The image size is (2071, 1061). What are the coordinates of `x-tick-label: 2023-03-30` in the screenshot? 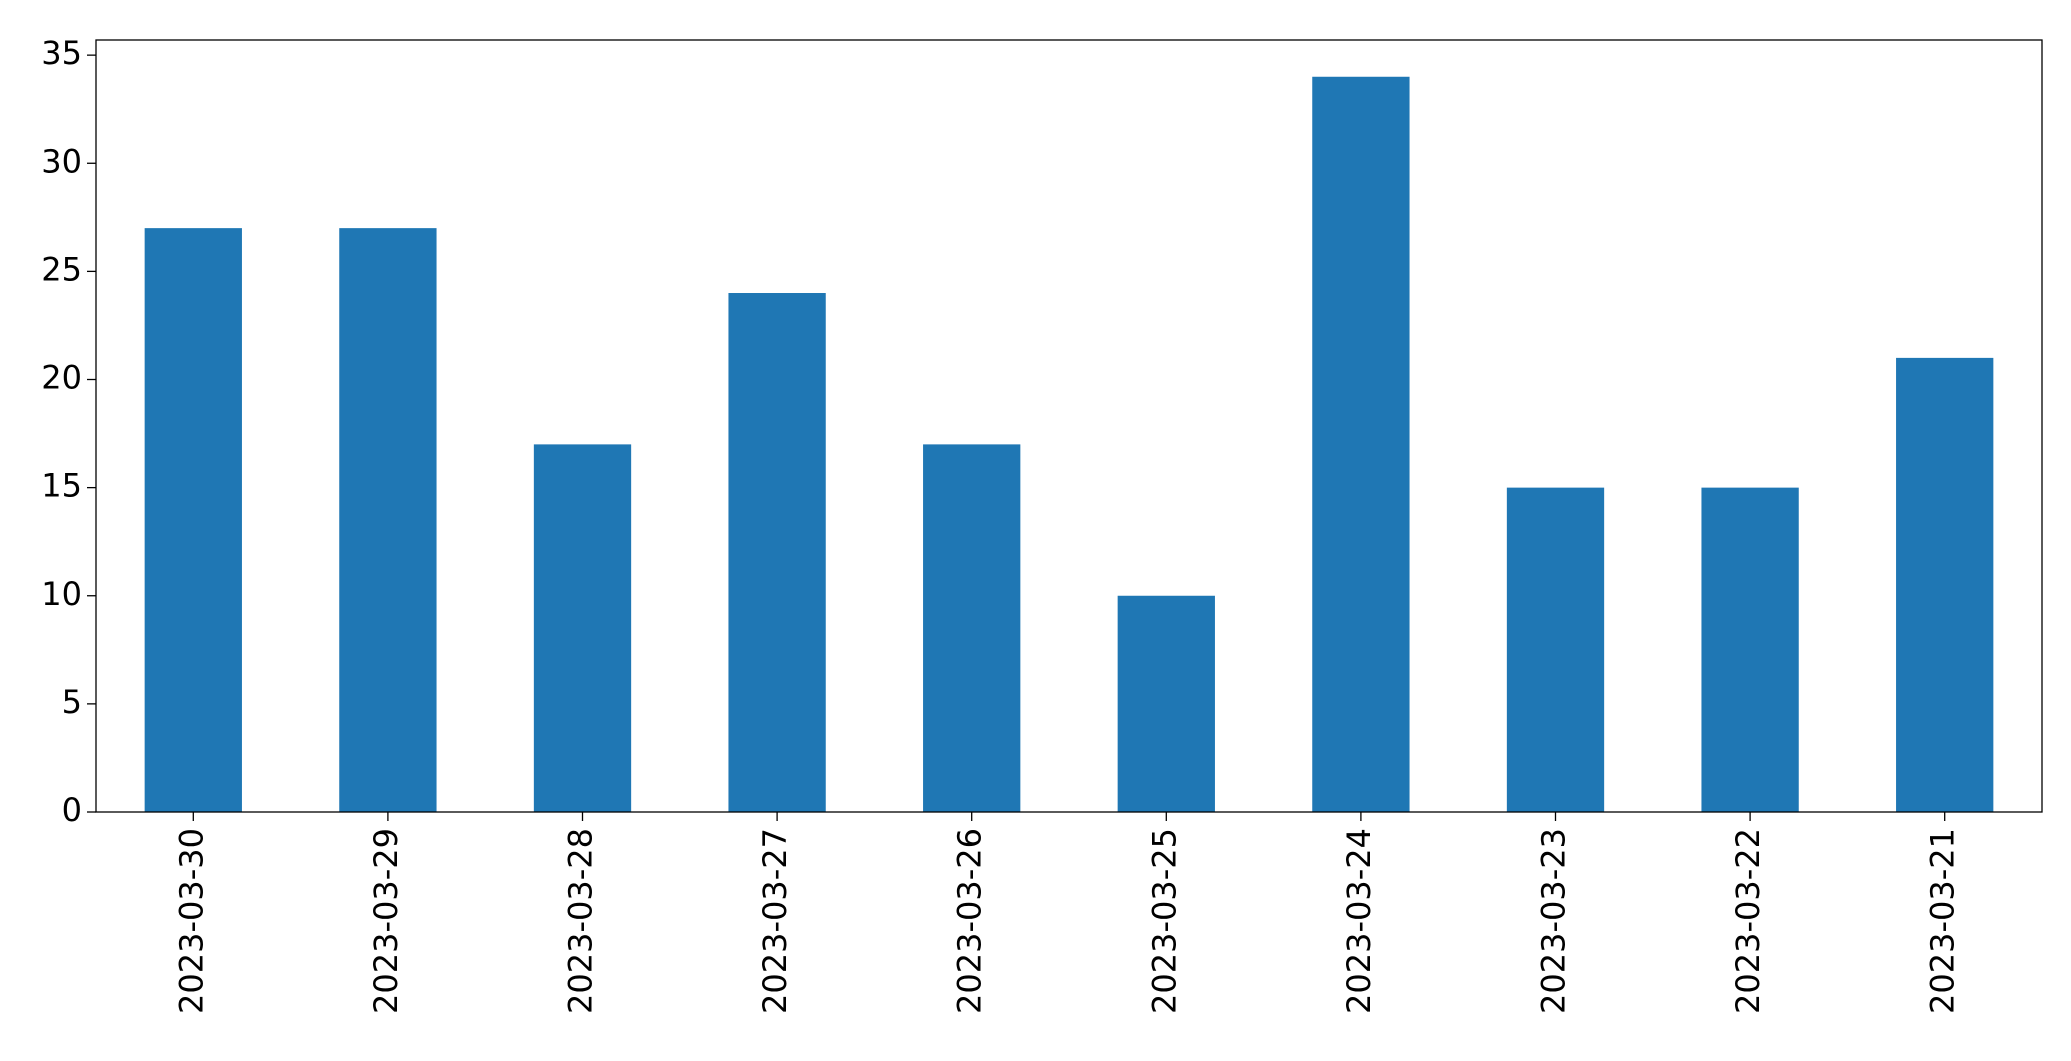 It's located at (191, 921).